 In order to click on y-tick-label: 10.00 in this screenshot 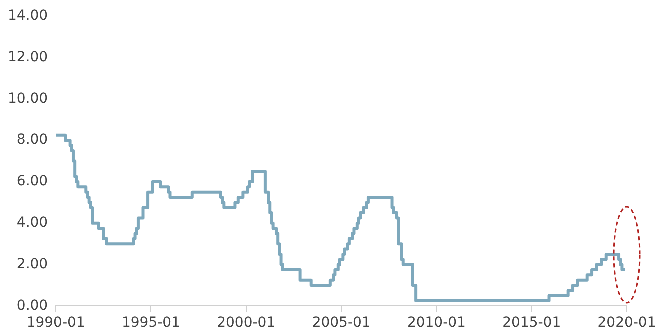, I will do `click(28, 98)`.